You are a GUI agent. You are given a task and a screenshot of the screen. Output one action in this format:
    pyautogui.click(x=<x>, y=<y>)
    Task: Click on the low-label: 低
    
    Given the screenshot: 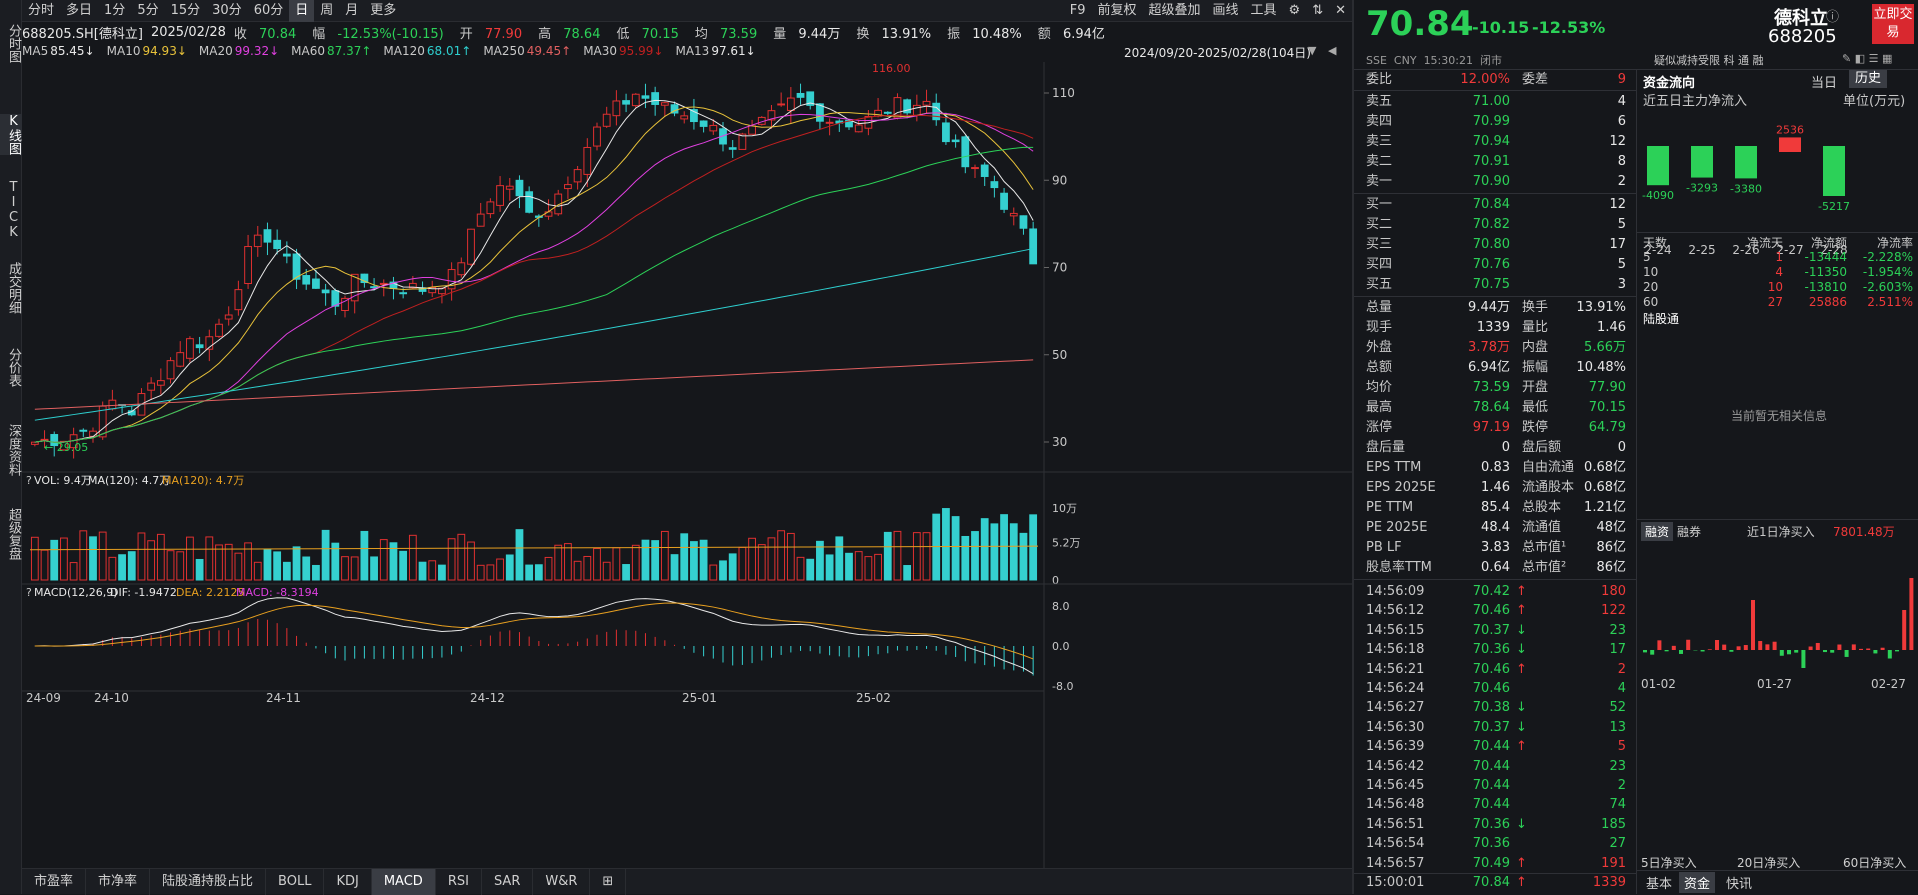 What is the action you would take?
    pyautogui.click(x=622, y=34)
    